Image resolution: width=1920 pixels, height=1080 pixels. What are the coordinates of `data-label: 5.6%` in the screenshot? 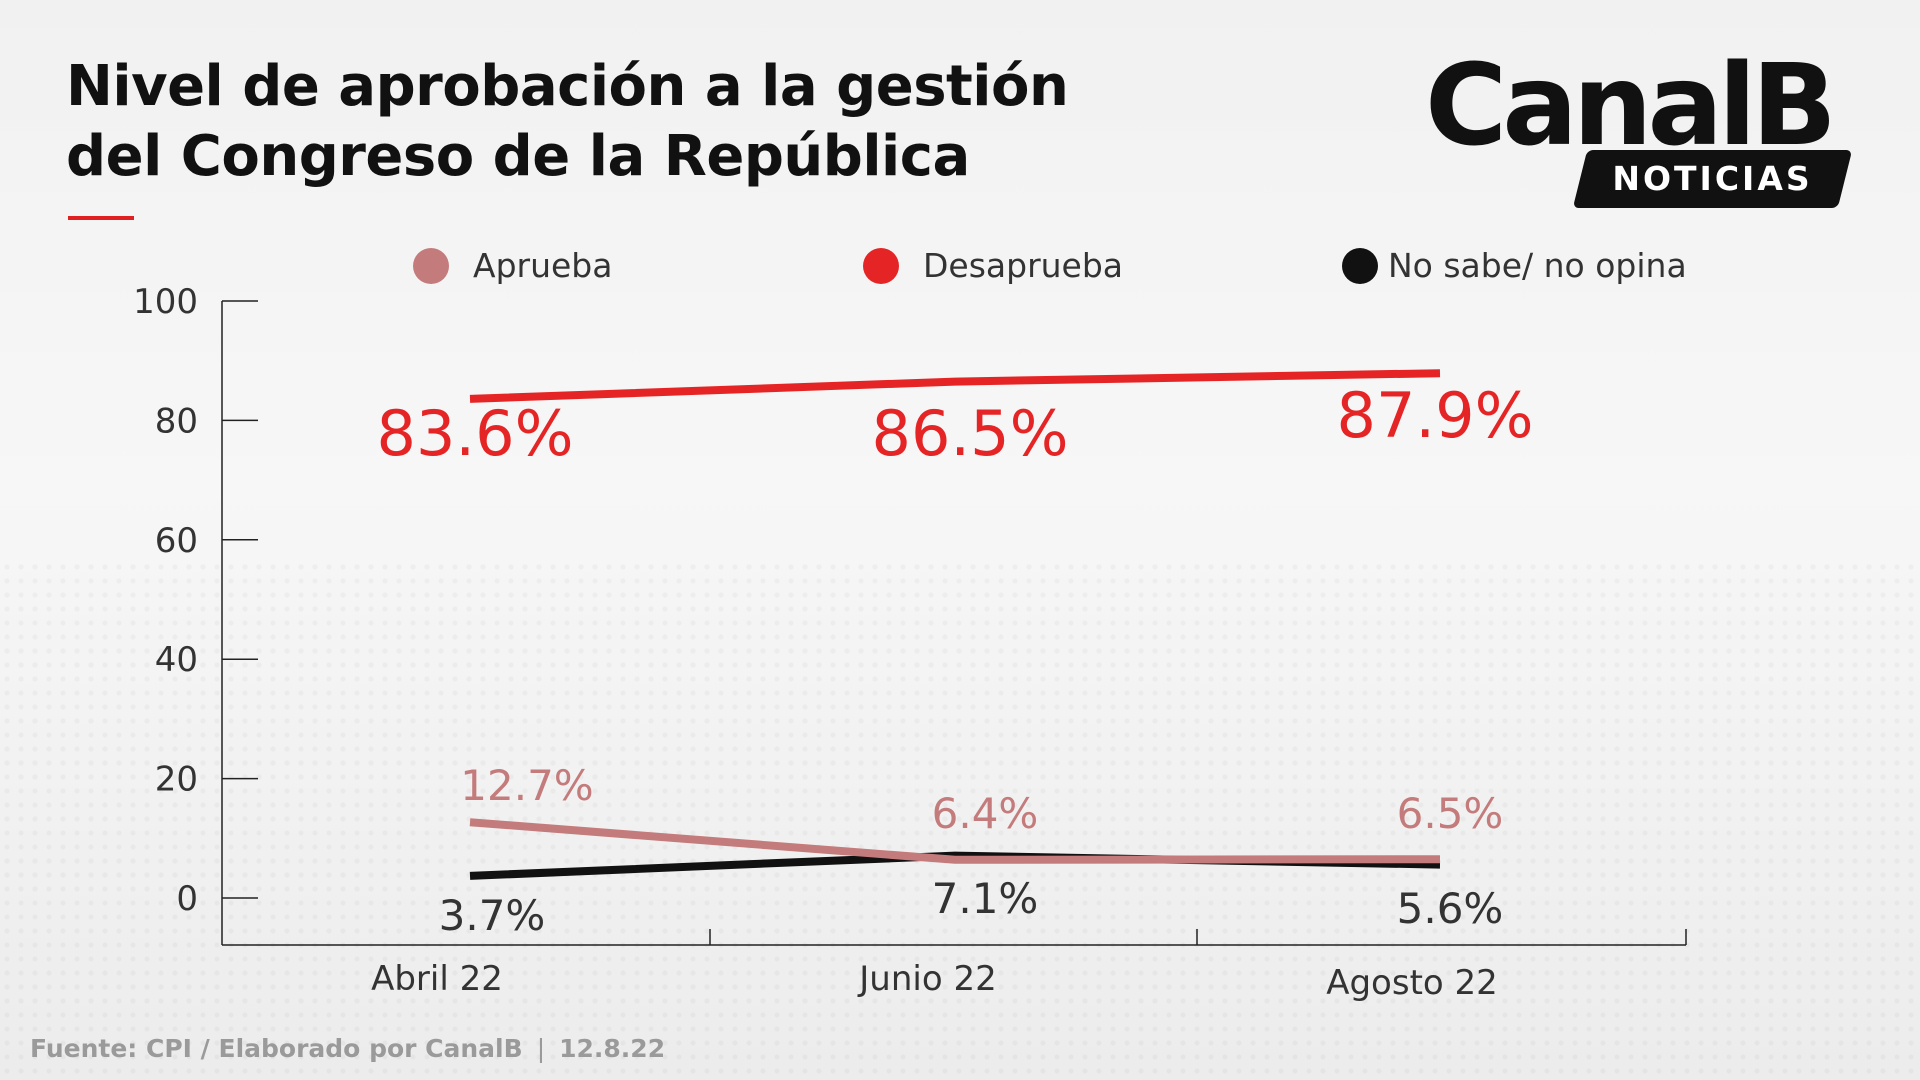 It's located at (1450, 908).